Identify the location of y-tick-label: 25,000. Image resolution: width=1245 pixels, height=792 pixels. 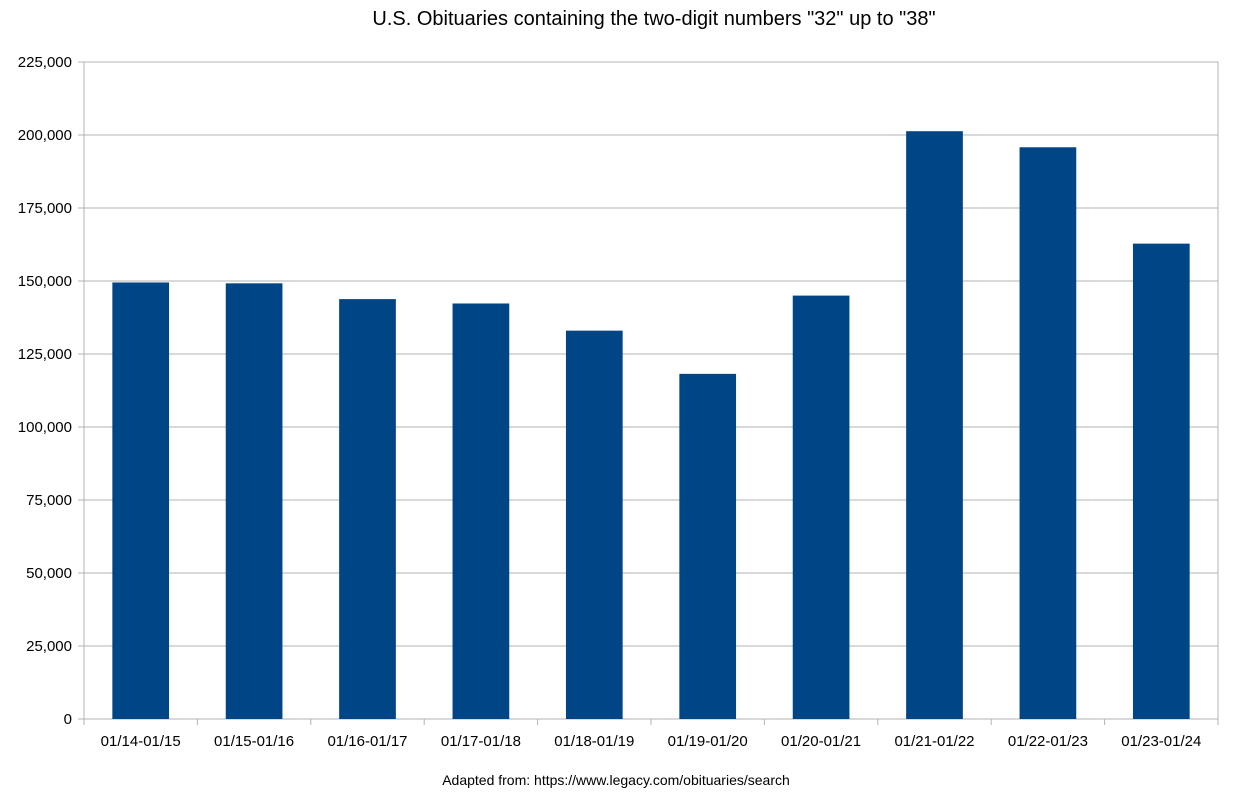
(49, 646).